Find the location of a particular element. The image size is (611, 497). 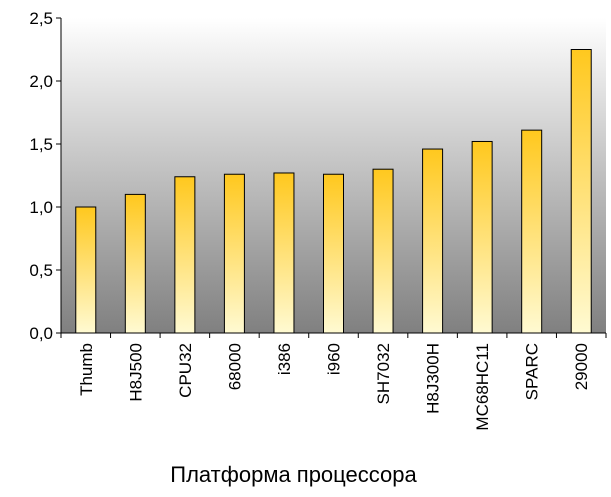

y-tick-label: 1,5 is located at coordinates (41, 144).